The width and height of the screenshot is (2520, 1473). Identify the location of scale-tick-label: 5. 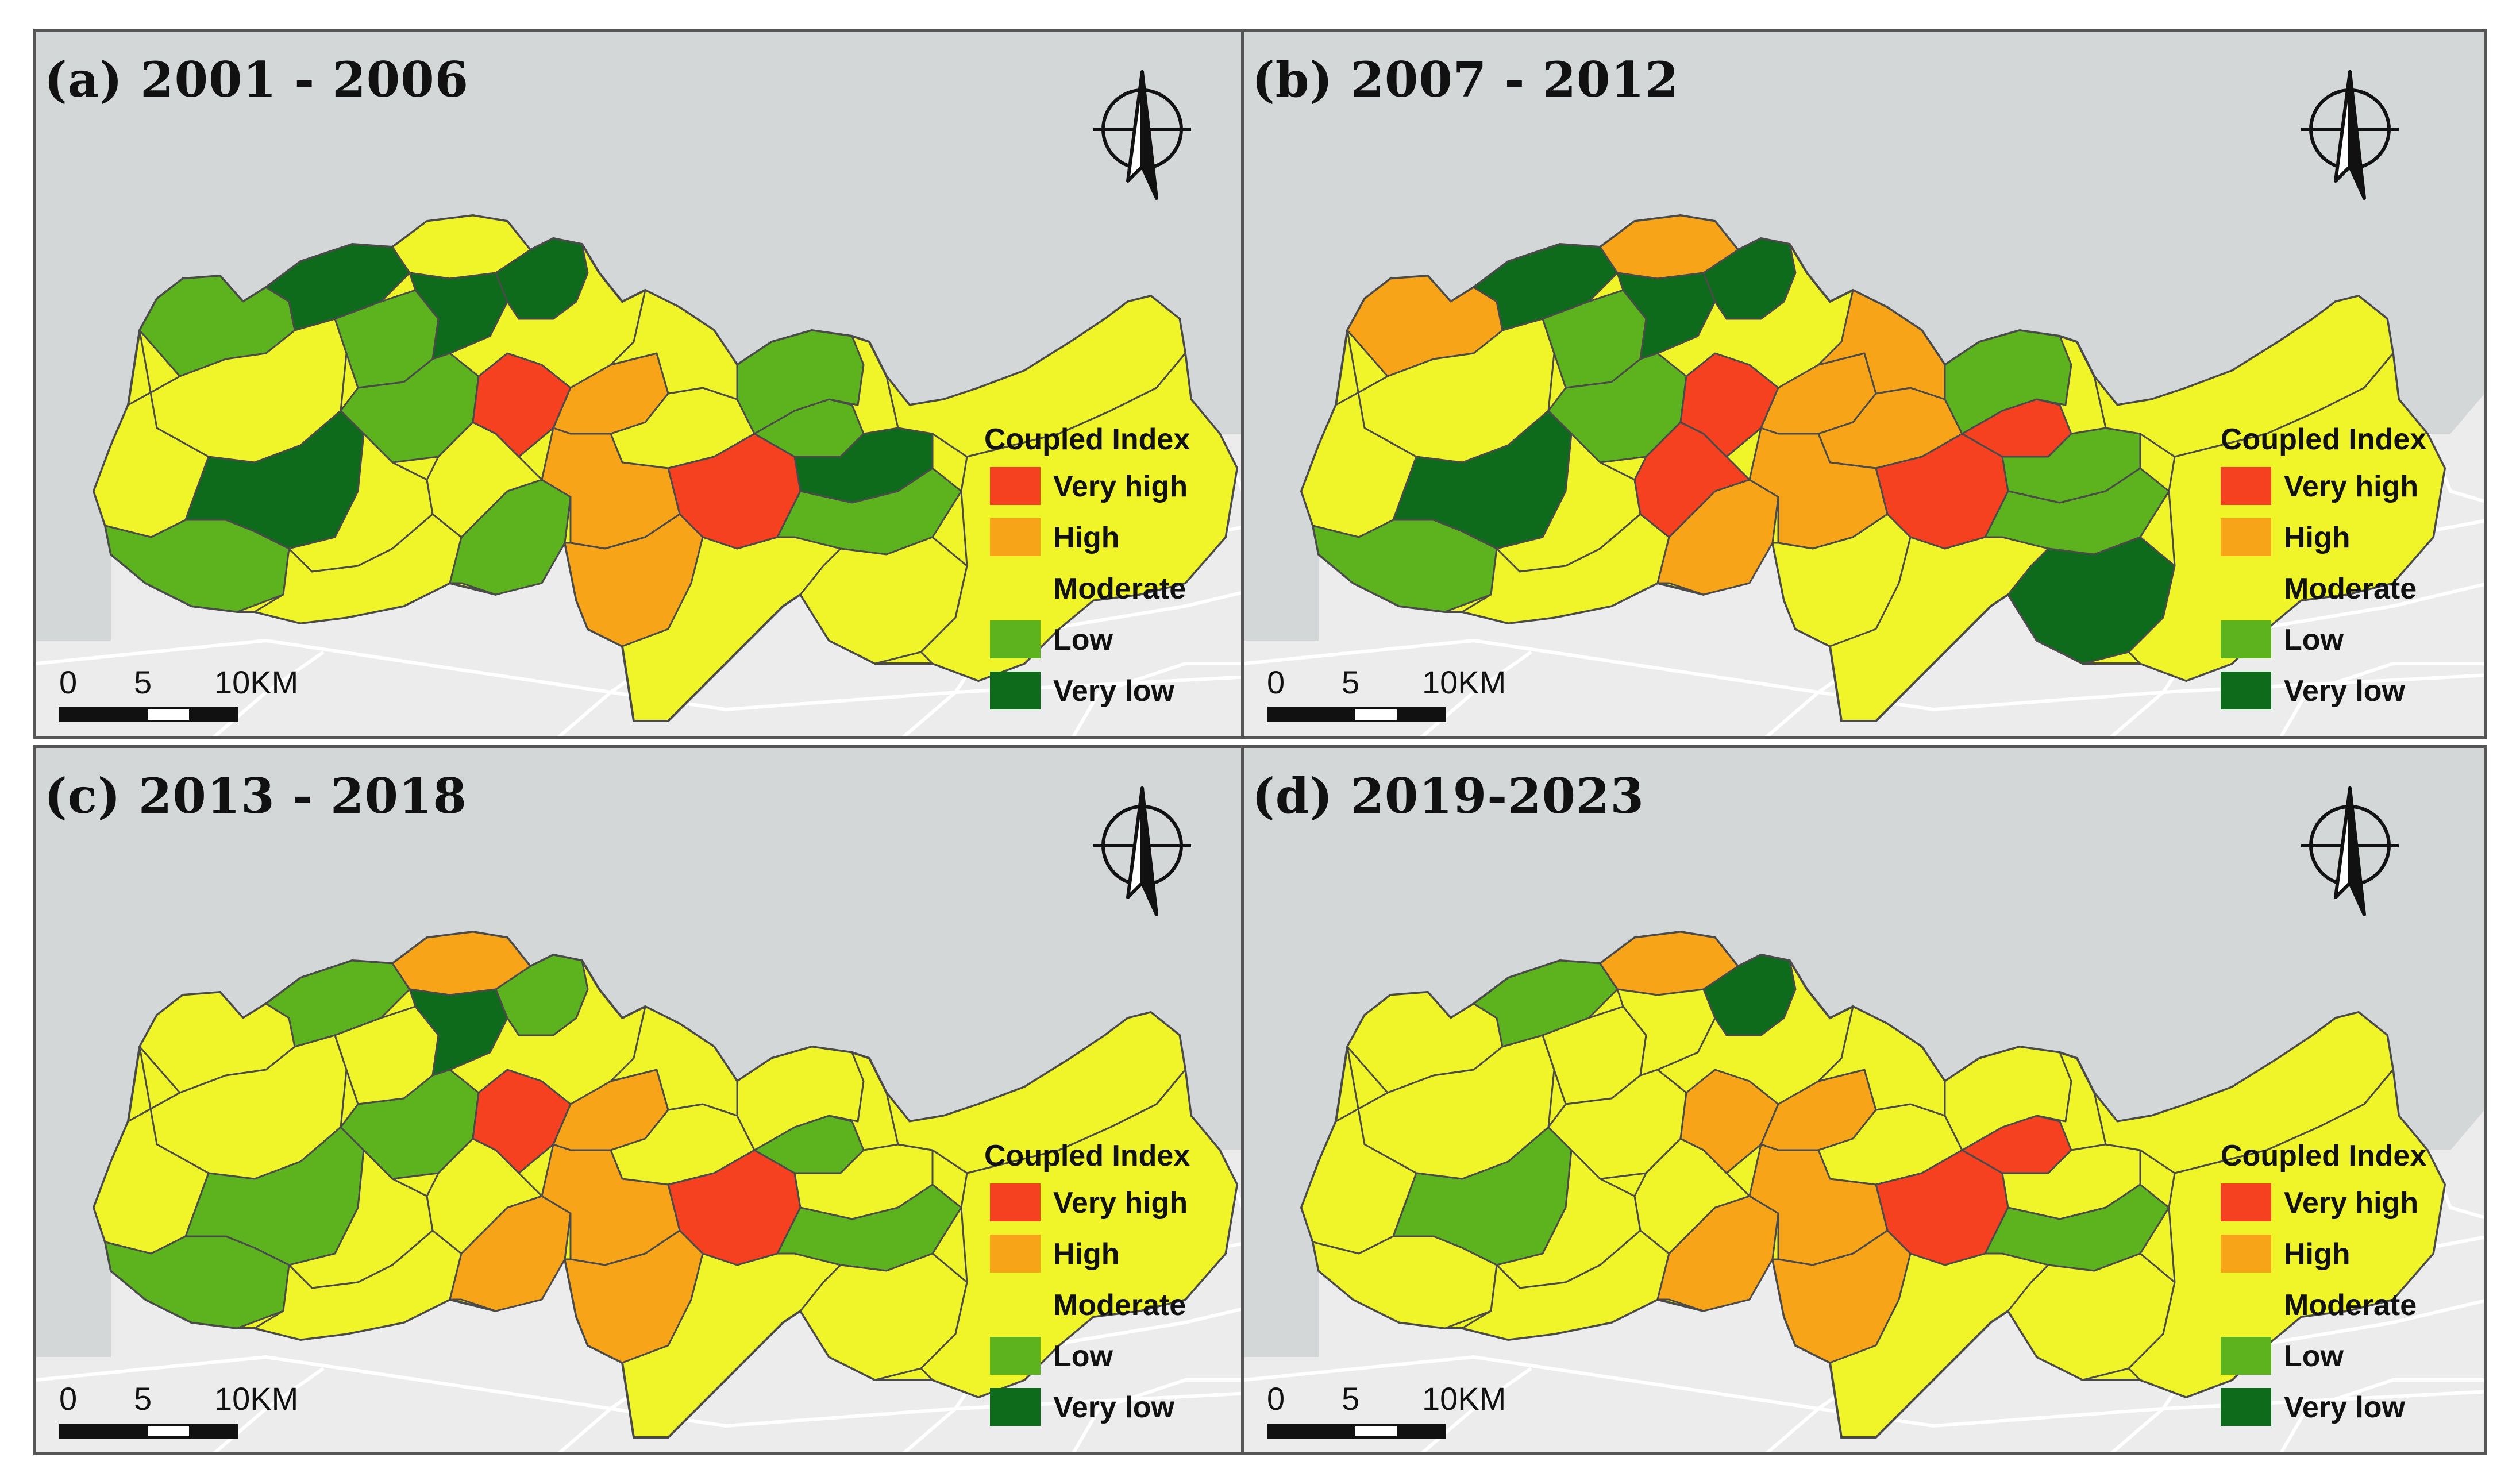
(1351, 682).